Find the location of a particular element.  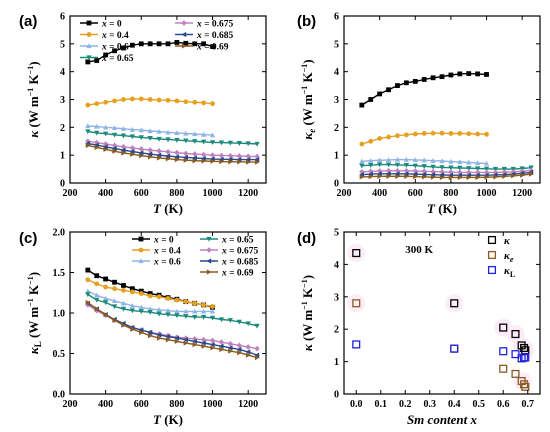

legend-item-x0.685: x = 0.685 is located at coordinates (229, 263).